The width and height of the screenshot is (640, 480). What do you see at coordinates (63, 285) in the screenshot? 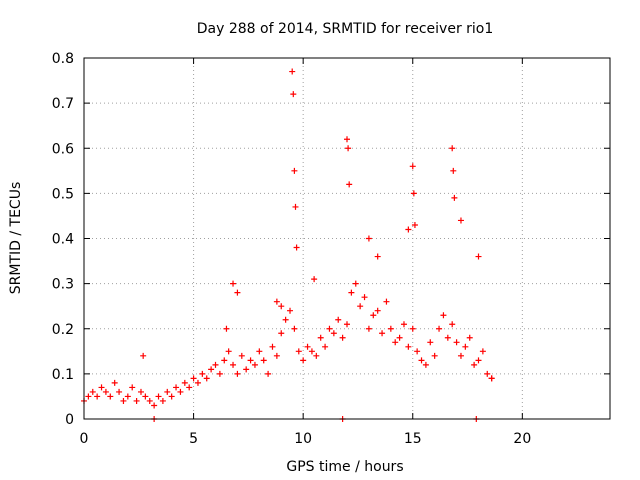
I see `y-tick-label: 0.3` at bounding box center [63, 285].